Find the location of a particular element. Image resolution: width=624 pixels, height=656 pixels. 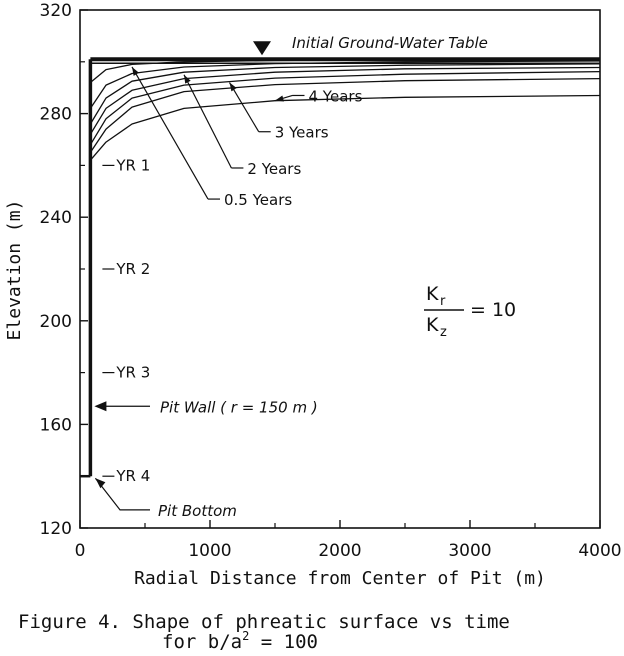

x-tick-label: 1000 is located at coordinates (209, 551).